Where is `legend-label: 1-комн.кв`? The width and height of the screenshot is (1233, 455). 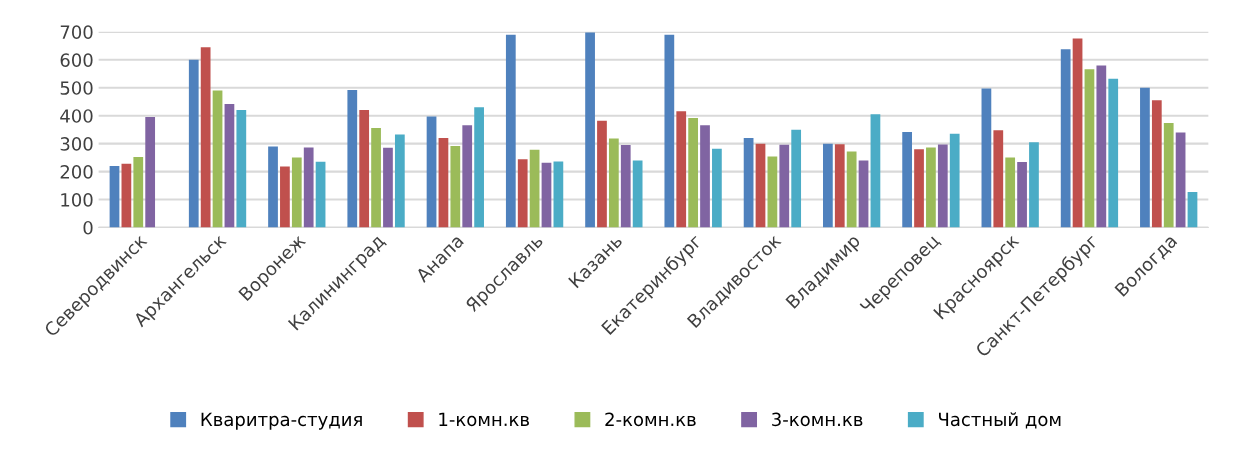 legend-label: 1-комн.кв is located at coordinates (484, 419).